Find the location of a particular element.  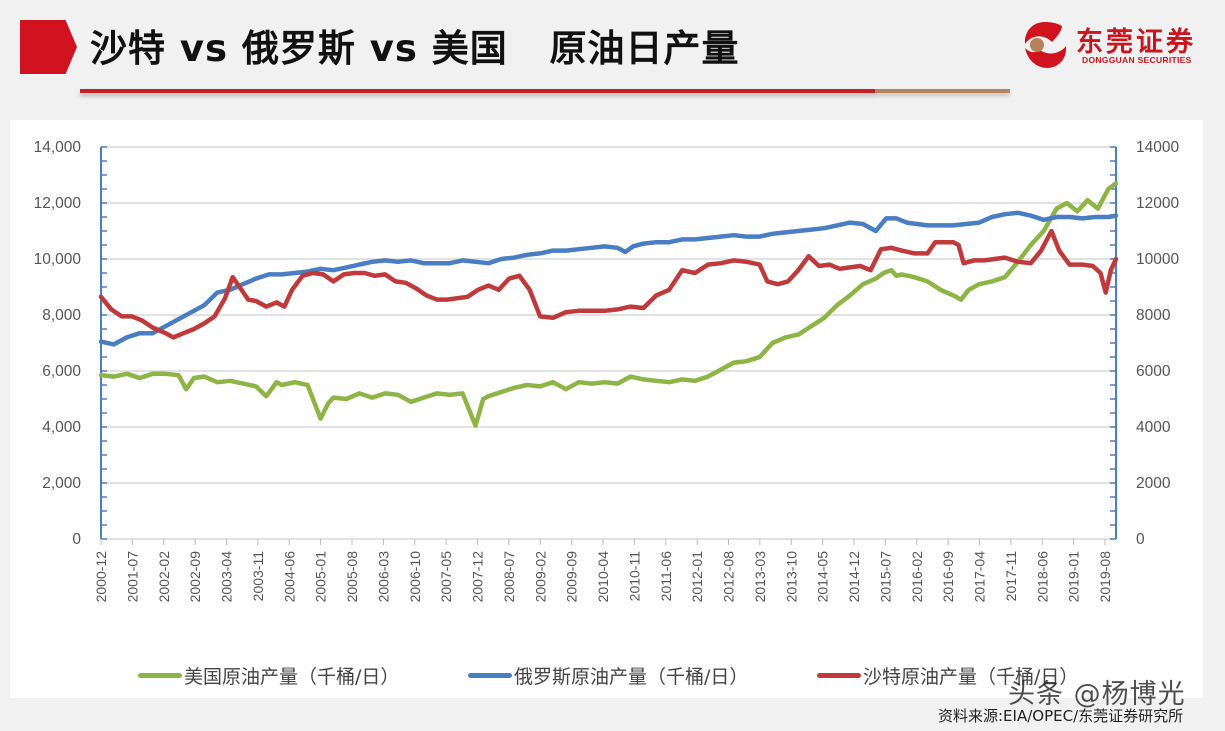

legend-swatch-saudi is located at coordinates (839, 675).